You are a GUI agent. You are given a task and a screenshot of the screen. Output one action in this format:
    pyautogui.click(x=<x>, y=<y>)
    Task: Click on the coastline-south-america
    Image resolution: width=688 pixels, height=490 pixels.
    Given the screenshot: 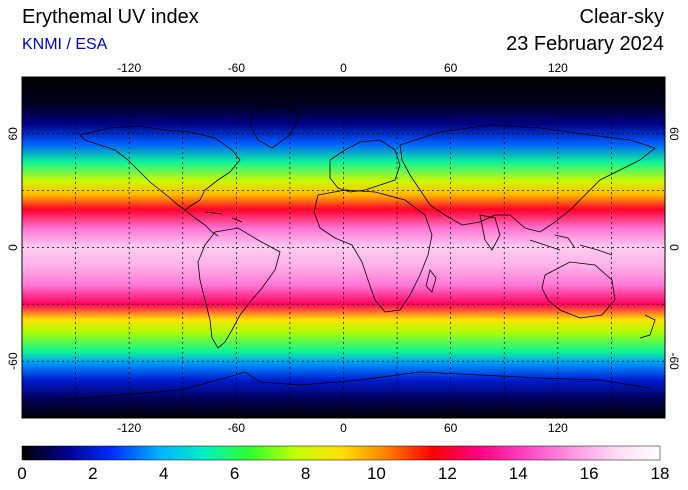 What is the action you would take?
    pyautogui.click(x=239, y=288)
    